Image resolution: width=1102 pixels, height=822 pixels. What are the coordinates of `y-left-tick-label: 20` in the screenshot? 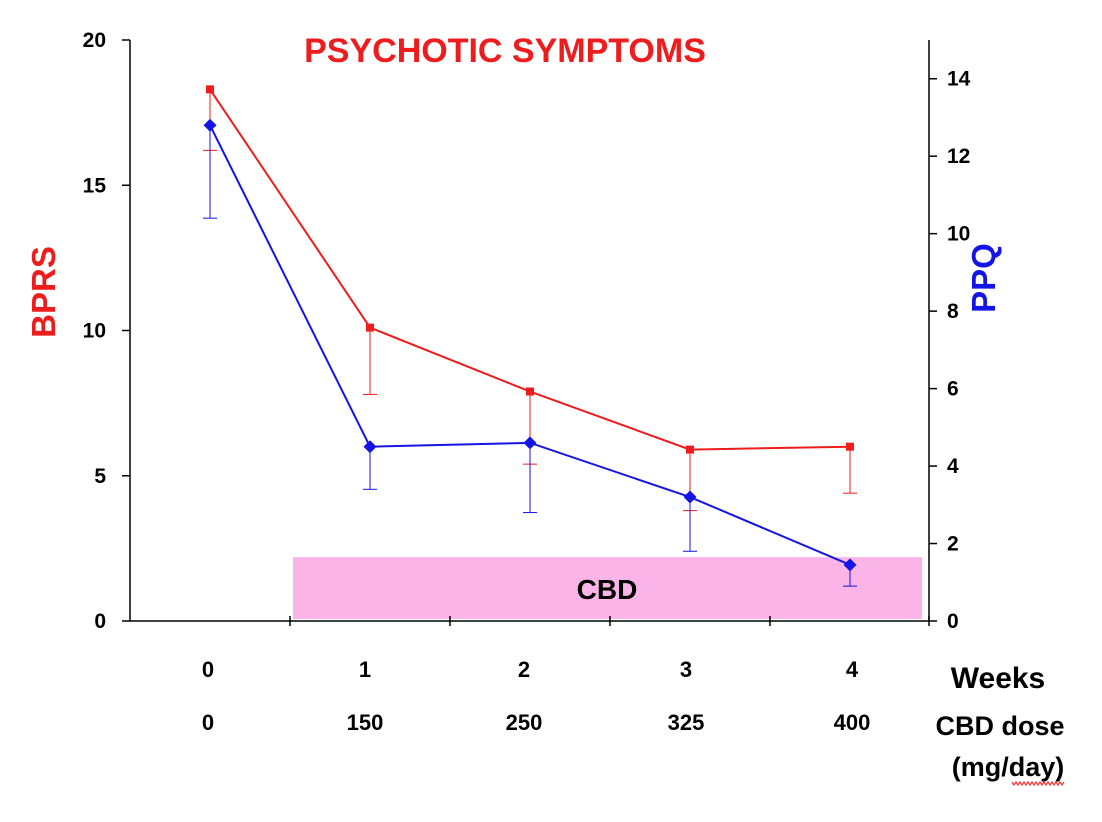 It's located at (94, 40).